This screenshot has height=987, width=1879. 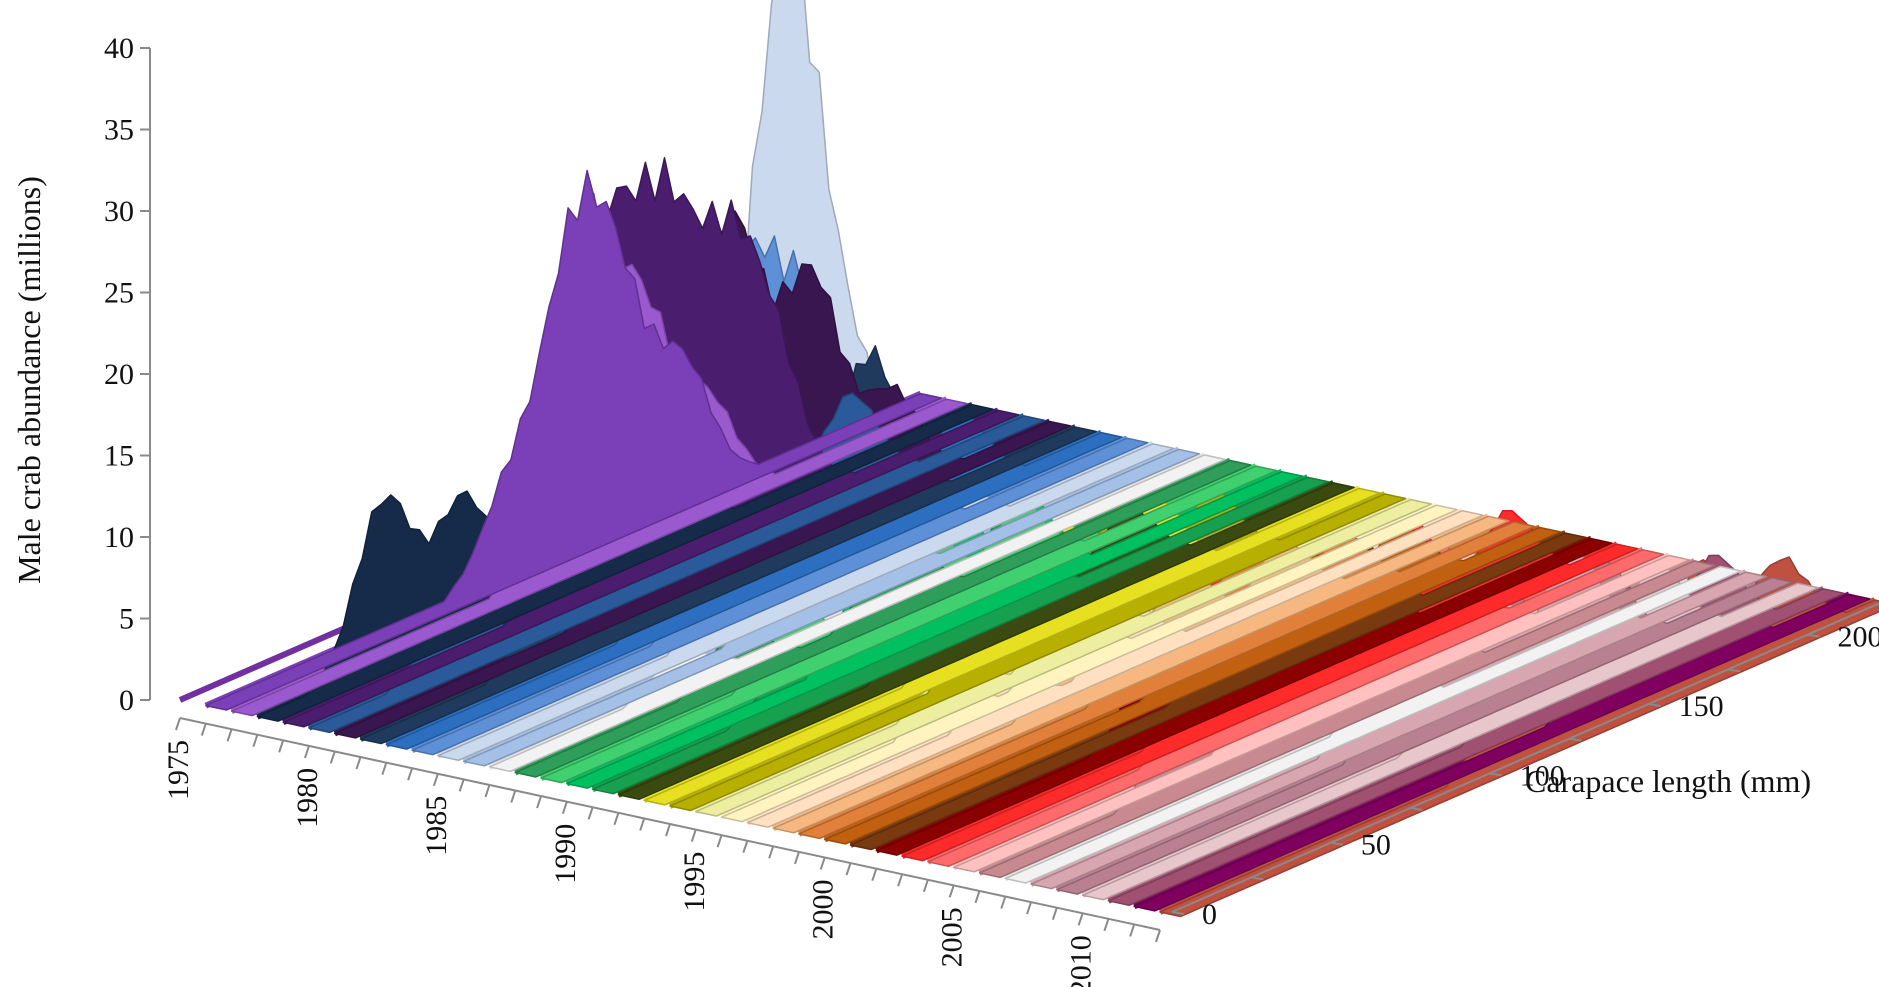 I want to click on z-tick-label: 30, so click(x=119, y=211).